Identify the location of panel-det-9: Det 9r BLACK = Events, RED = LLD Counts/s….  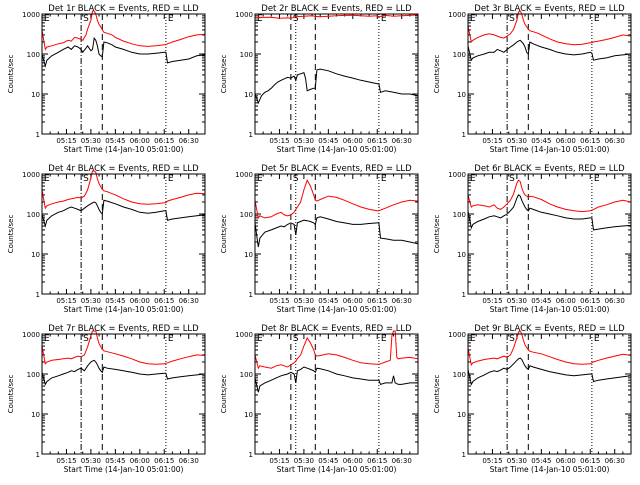
(532, 399).